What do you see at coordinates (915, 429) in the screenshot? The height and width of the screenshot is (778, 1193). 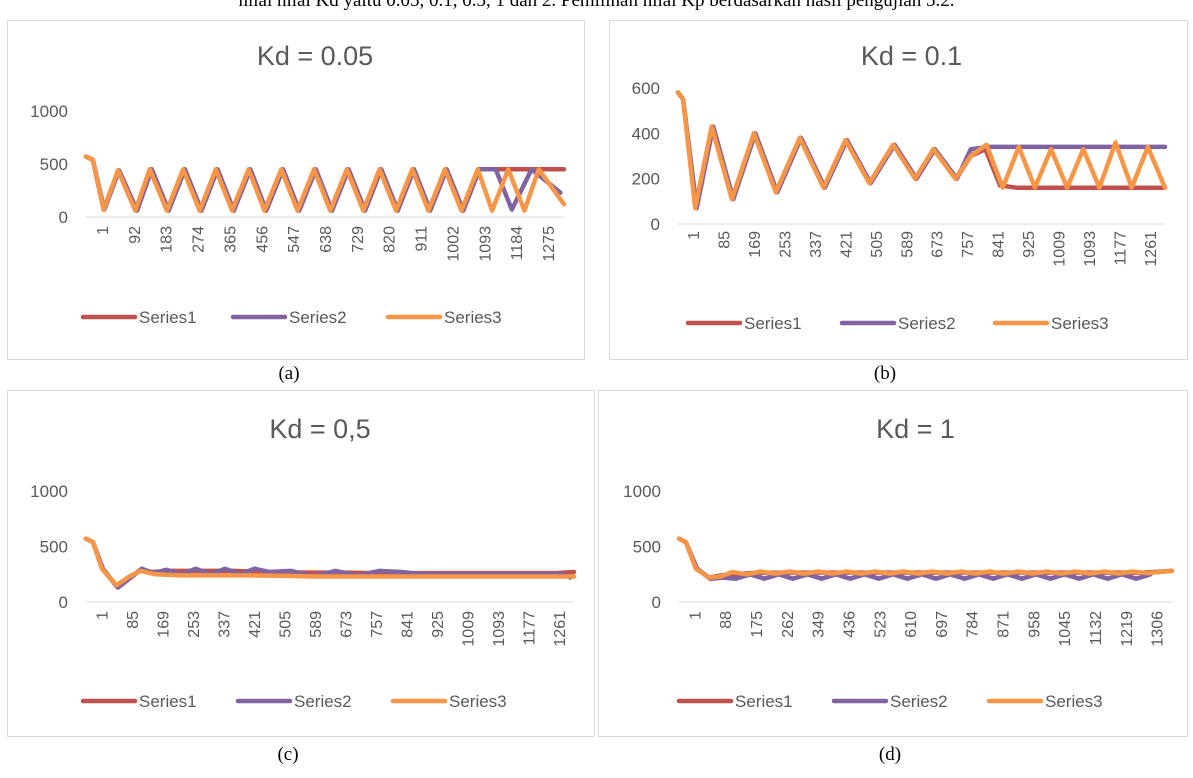 I see `chart-title: Kd = 1` at bounding box center [915, 429].